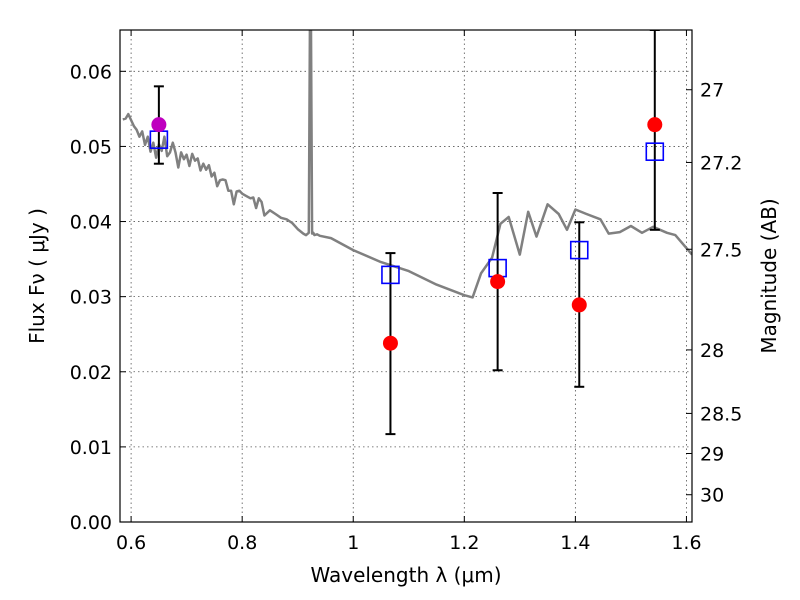 The height and width of the screenshot is (600, 800). I want to click on x-tick-label: 1.4, so click(575, 543).